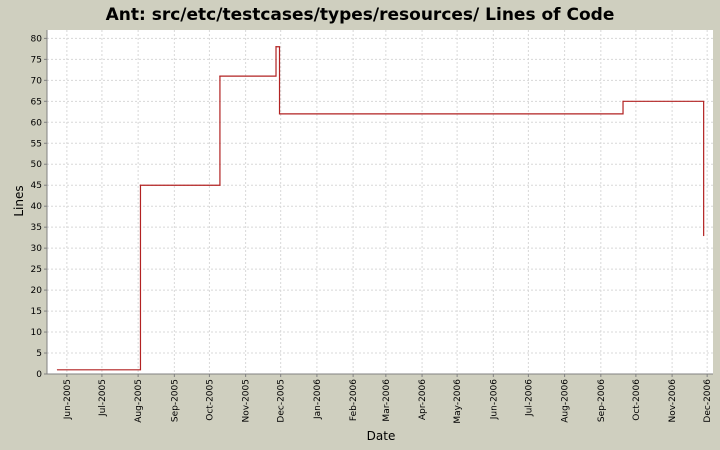 The image size is (720, 450). What do you see at coordinates (36, 102) in the screenshot?
I see `y-tick-label: 65` at bounding box center [36, 102].